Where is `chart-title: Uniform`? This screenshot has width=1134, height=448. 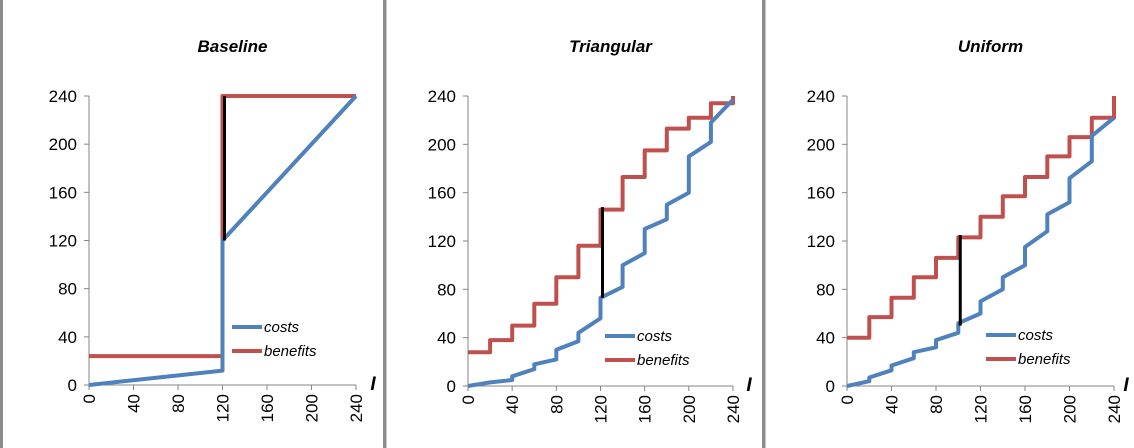 chart-title: Uniform is located at coordinates (990, 46).